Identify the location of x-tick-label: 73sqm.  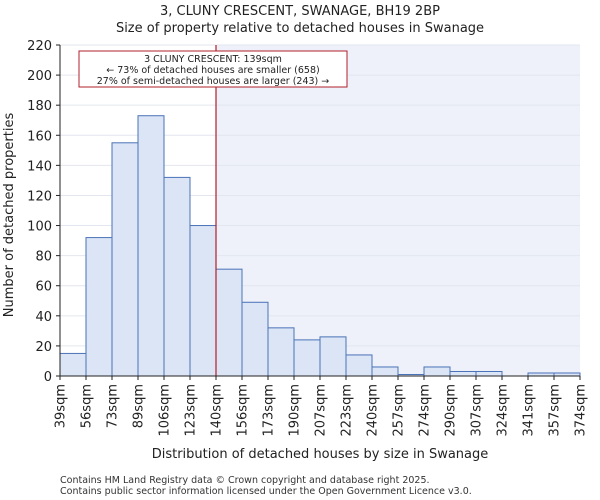
(113, 406).